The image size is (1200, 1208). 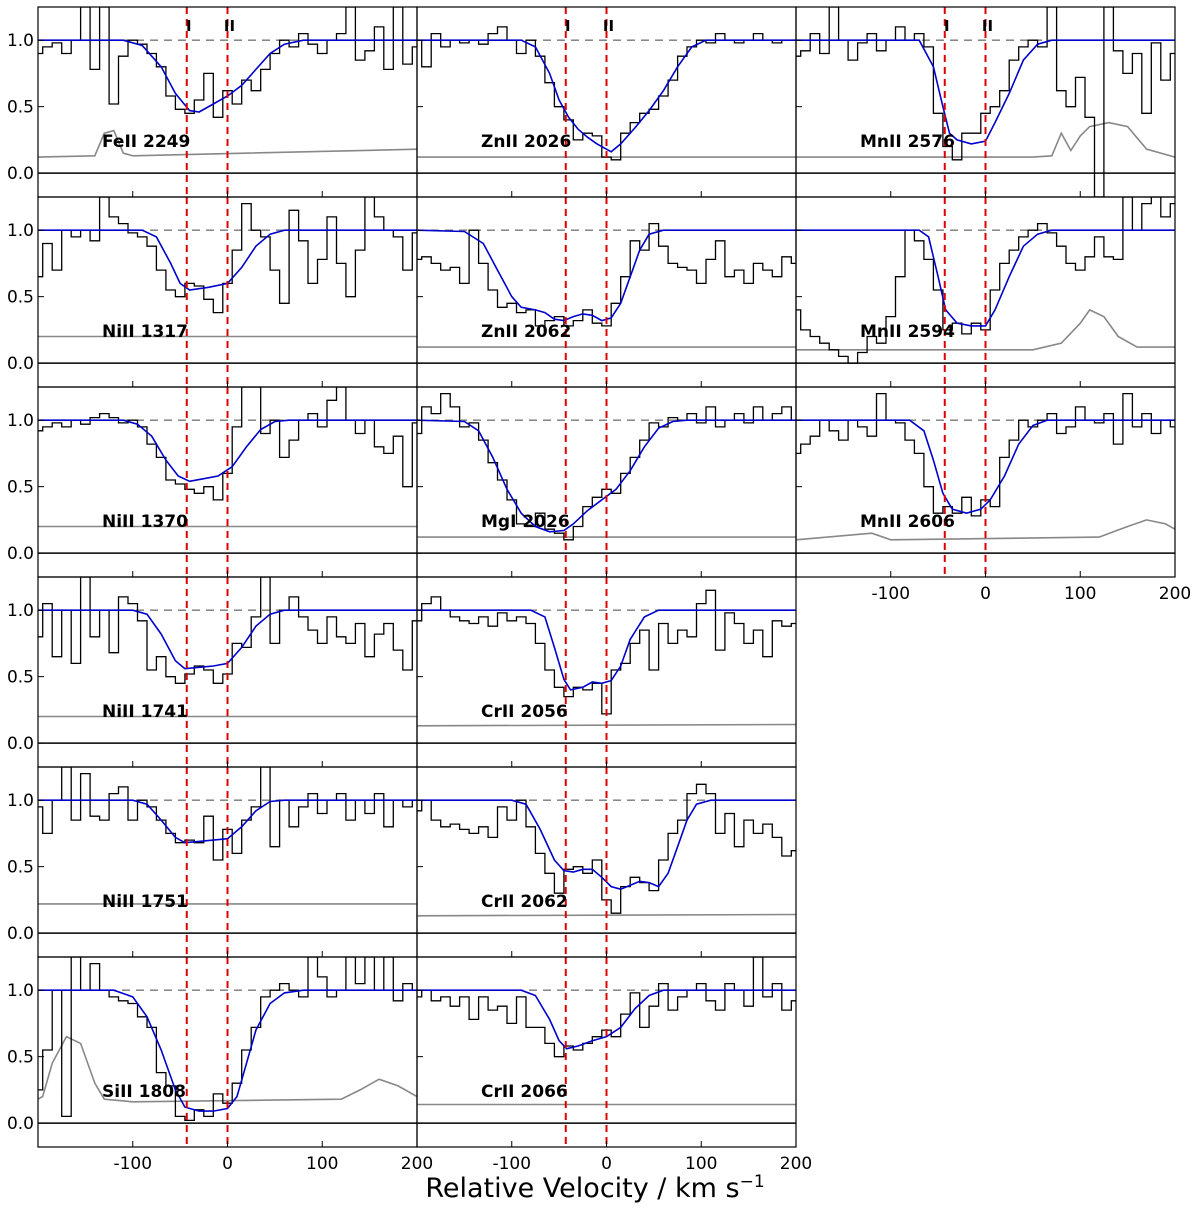 I want to click on spectrum-panel: 0.0 0.5 1.0 NiII 1317, so click(x=212, y=292).